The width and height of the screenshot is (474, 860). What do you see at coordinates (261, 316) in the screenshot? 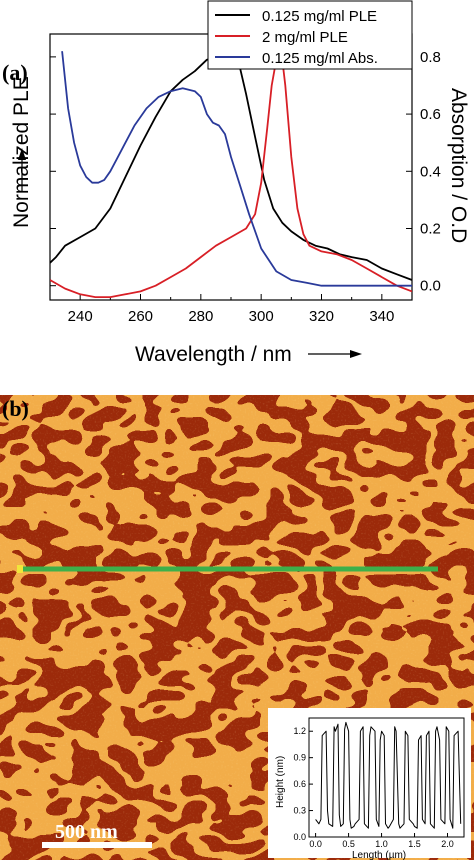
I see `x-tick-label: 300` at bounding box center [261, 316].